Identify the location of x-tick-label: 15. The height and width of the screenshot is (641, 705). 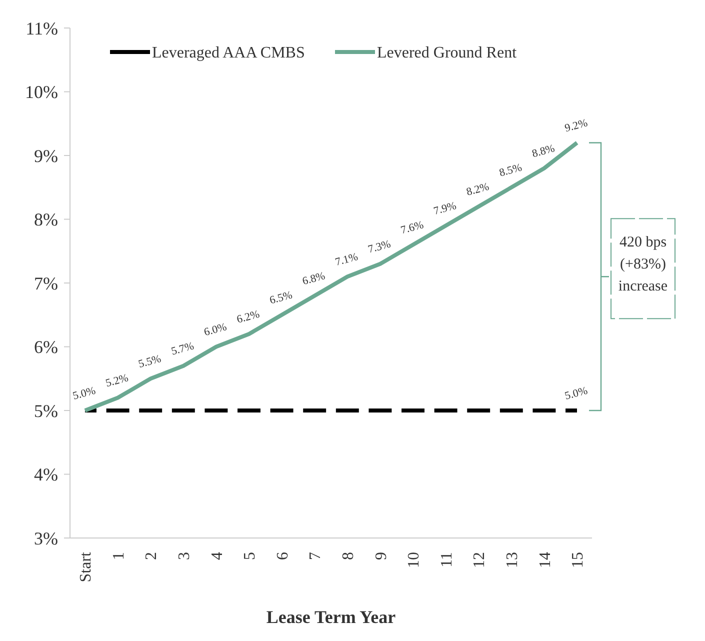
(578, 560).